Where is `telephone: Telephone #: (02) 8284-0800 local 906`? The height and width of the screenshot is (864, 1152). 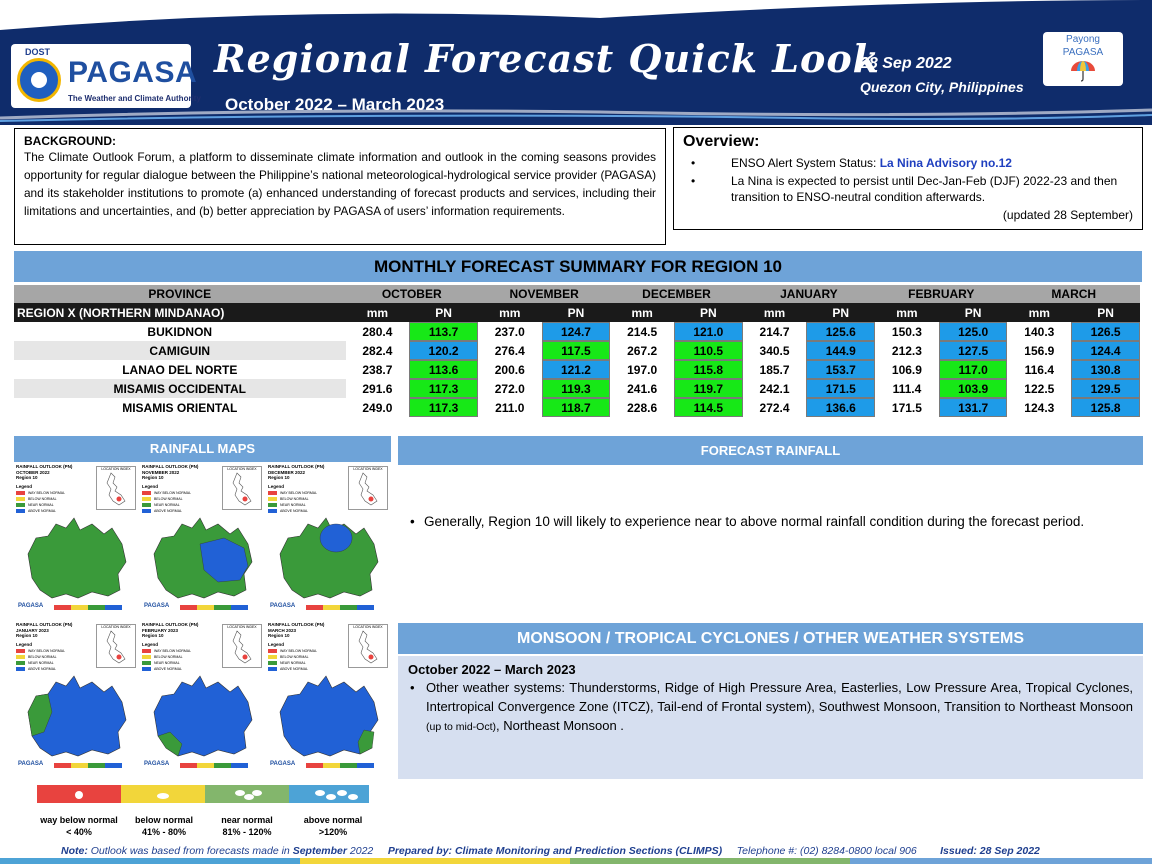
telephone: Telephone #: (02) 8284-0800 local 906 is located at coordinates (826, 851).